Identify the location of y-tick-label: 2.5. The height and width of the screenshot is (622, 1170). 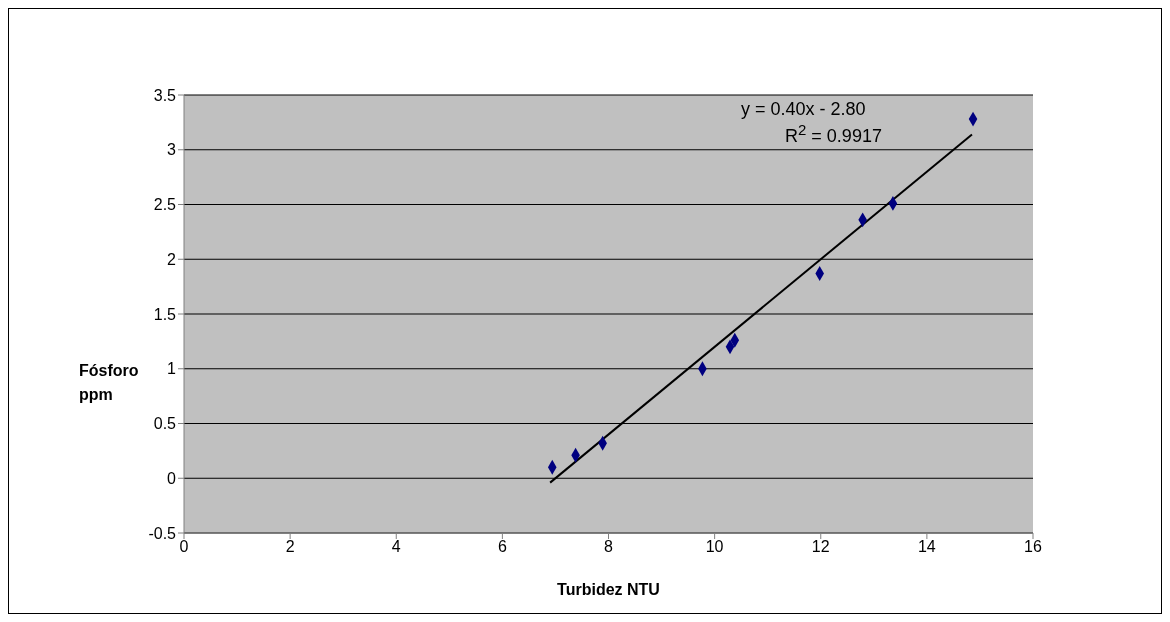
(165, 205).